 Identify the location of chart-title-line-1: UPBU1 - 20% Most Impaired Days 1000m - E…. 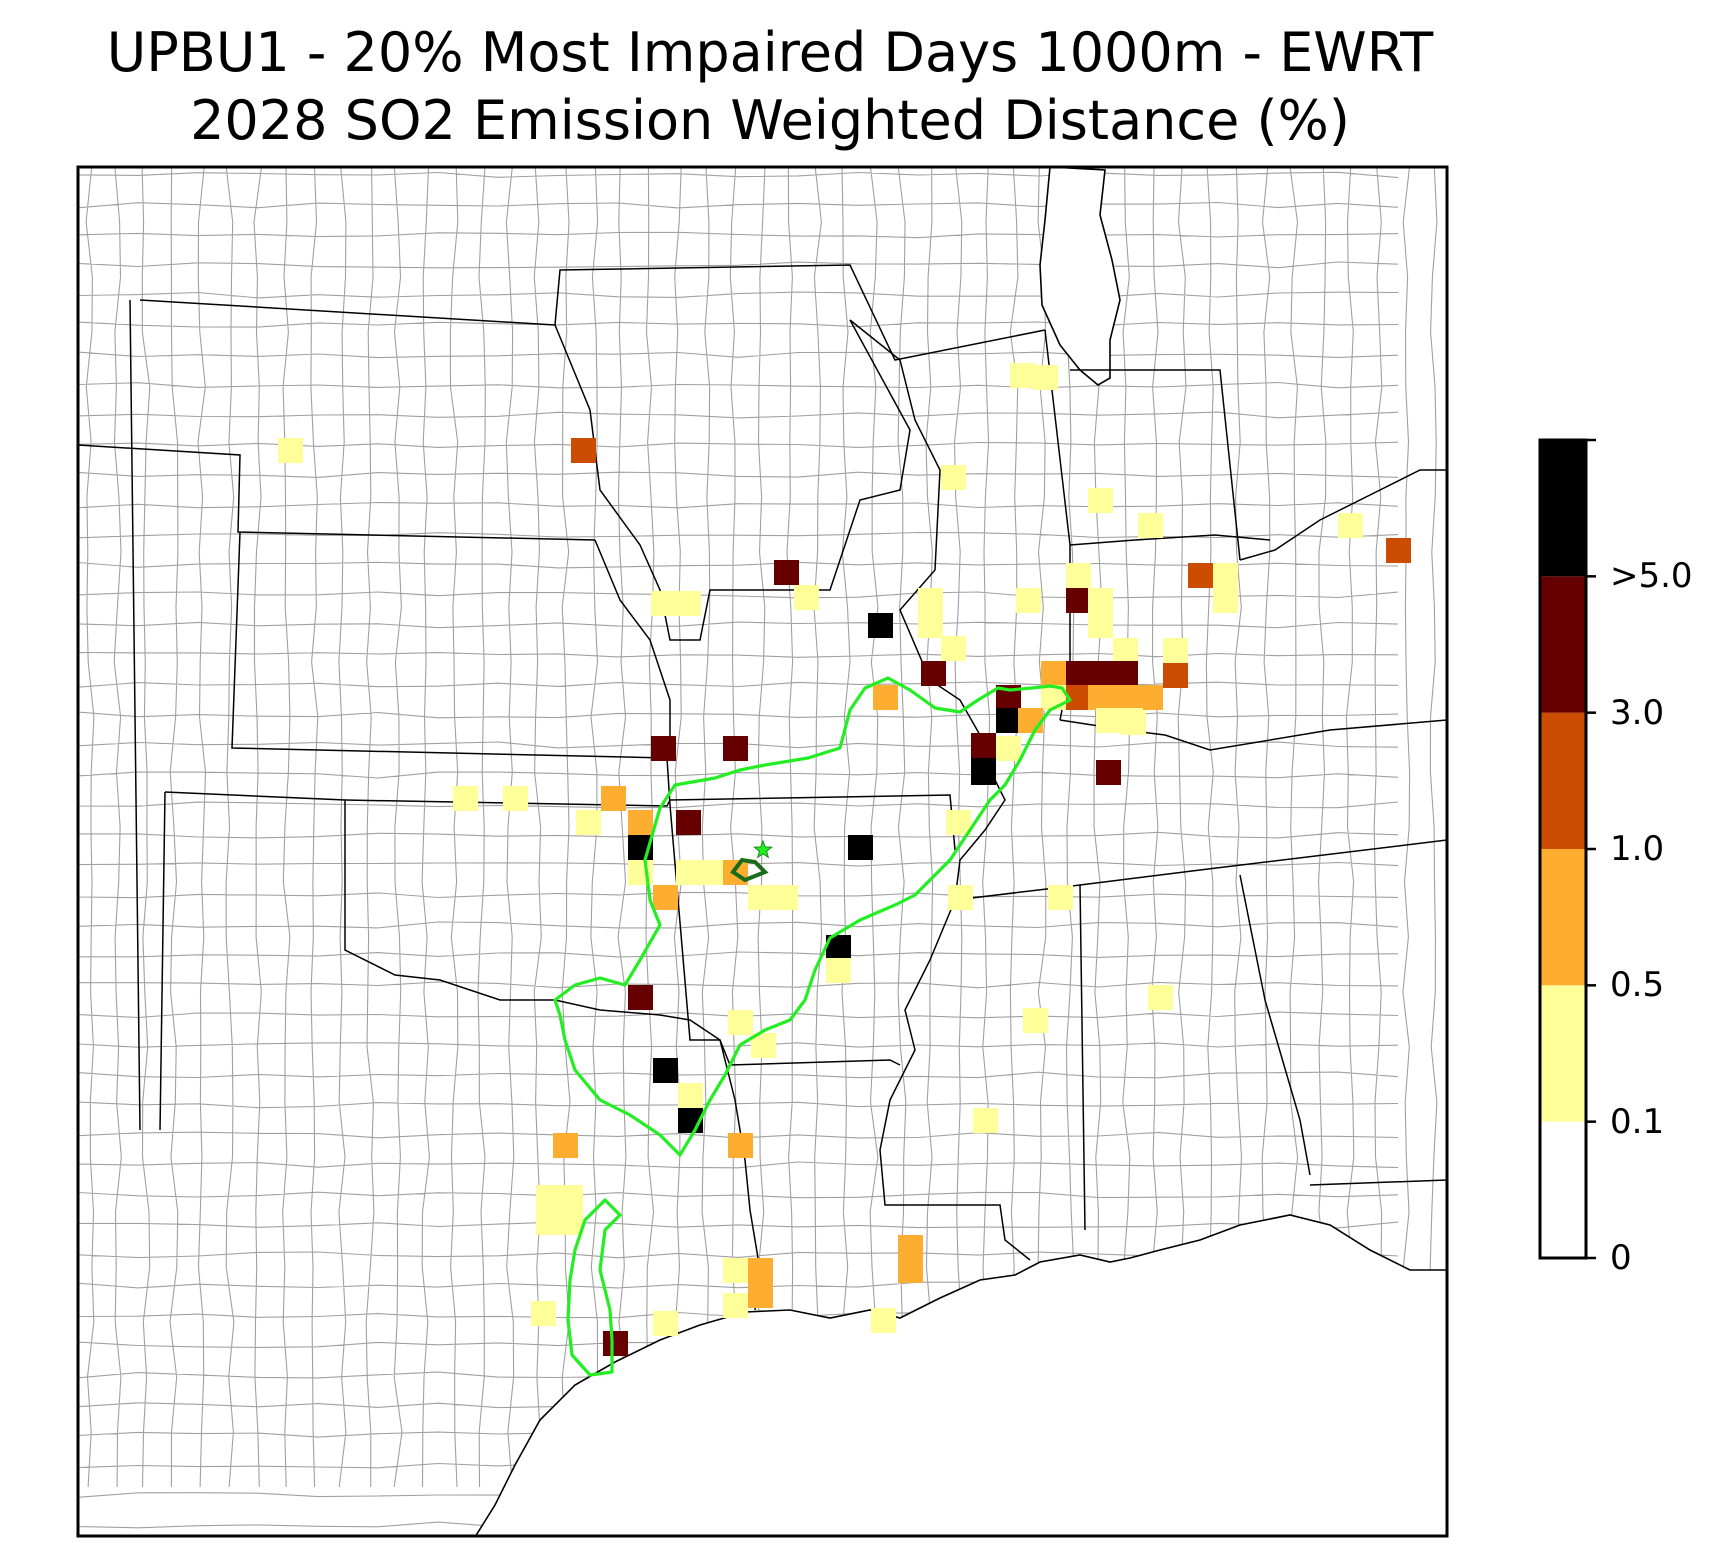
(770, 52).